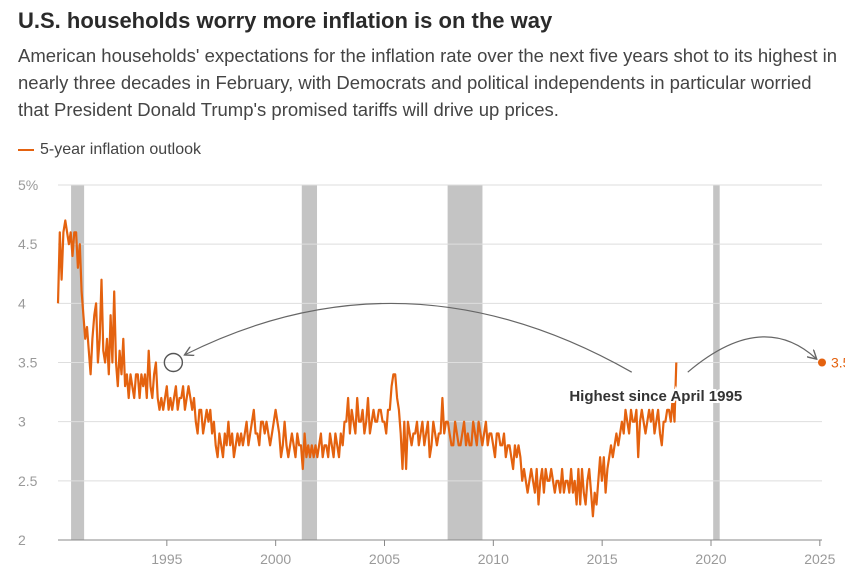  Describe the element at coordinates (120, 149) in the screenshot. I see `legend-label: 5-year inflation outlook` at that location.